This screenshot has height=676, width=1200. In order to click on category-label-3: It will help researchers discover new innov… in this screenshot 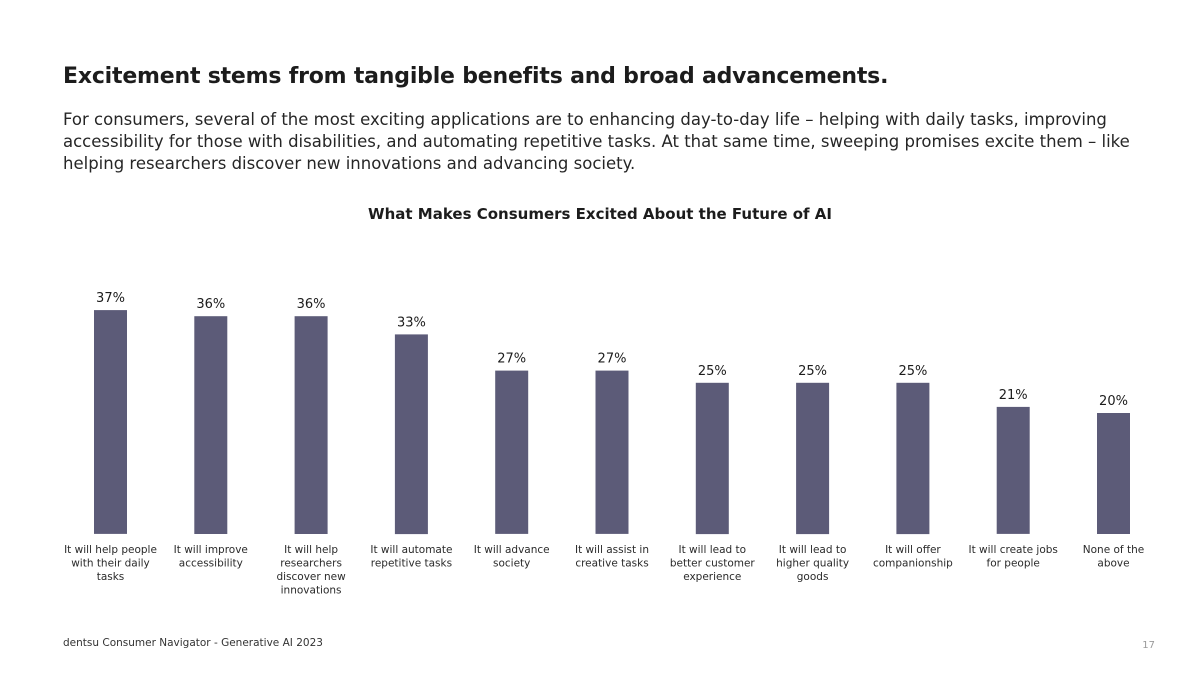, I will do `click(311, 570)`.